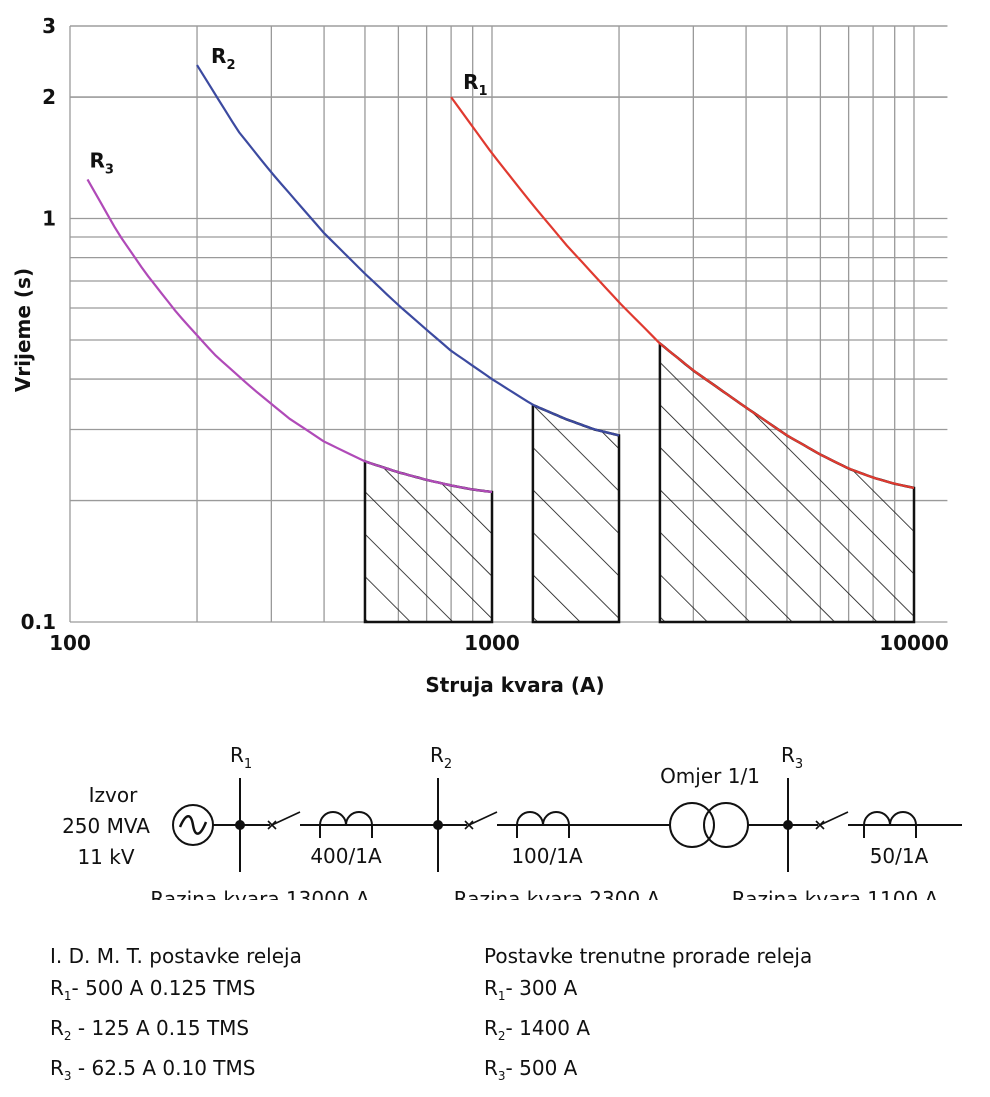 This screenshot has width=990, height=1097. What do you see at coordinates (475, 84) in the screenshot?
I see `curve-label-r1: R1` at bounding box center [475, 84].